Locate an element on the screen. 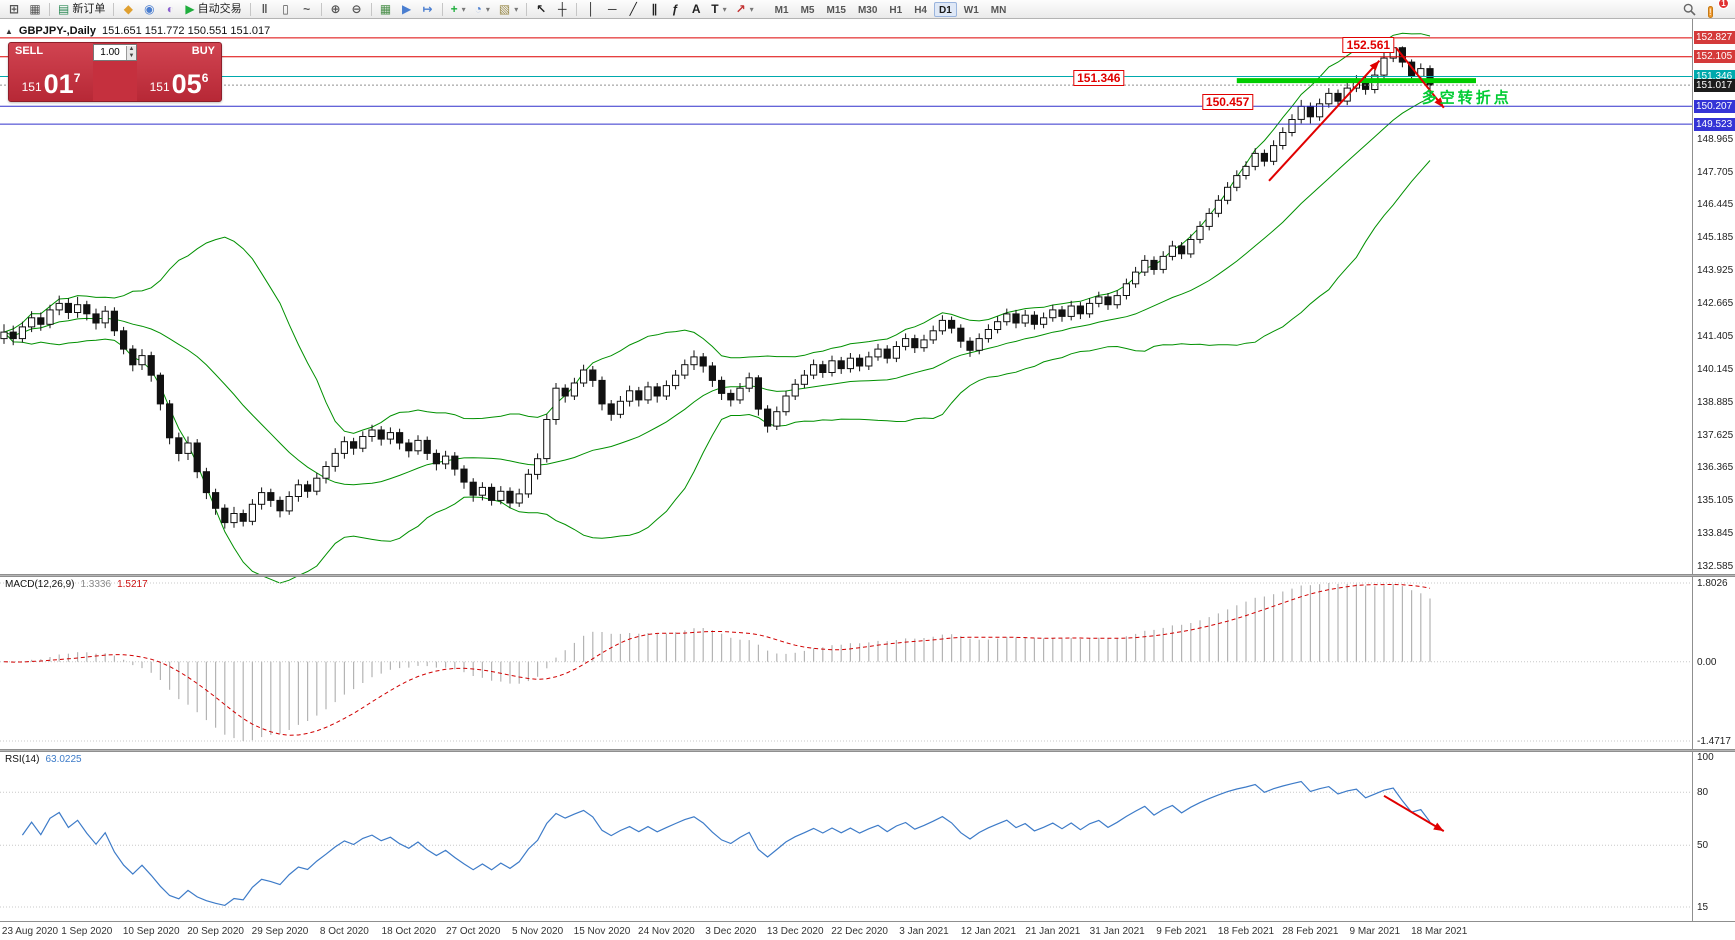 This screenshot has width=1735, height=940. rsi-value: 63.0225 is located at coordinates (63, 759).